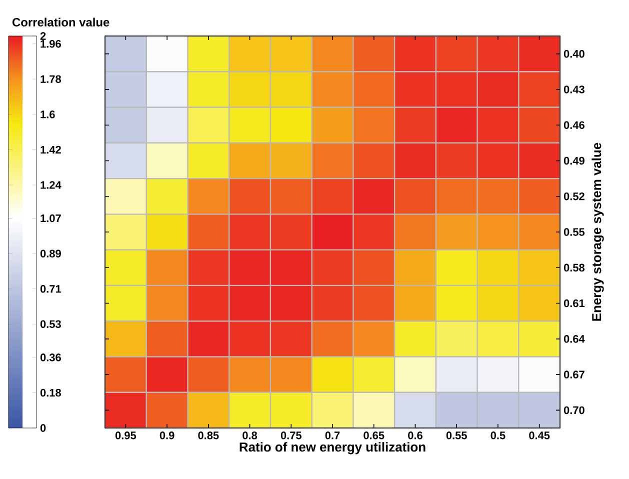 The height and width of the screenshot is (479, 629). What do you see at coordinates (50, 392) in the screenshot?
I see `color-bar-label: 0.18` at bounding box center [50, 392].